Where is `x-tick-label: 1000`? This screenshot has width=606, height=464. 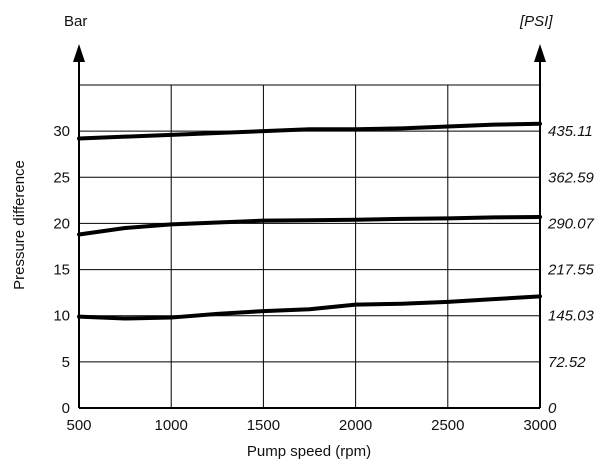
x-tick-label: 1000 is located at coordinates (171, 425).